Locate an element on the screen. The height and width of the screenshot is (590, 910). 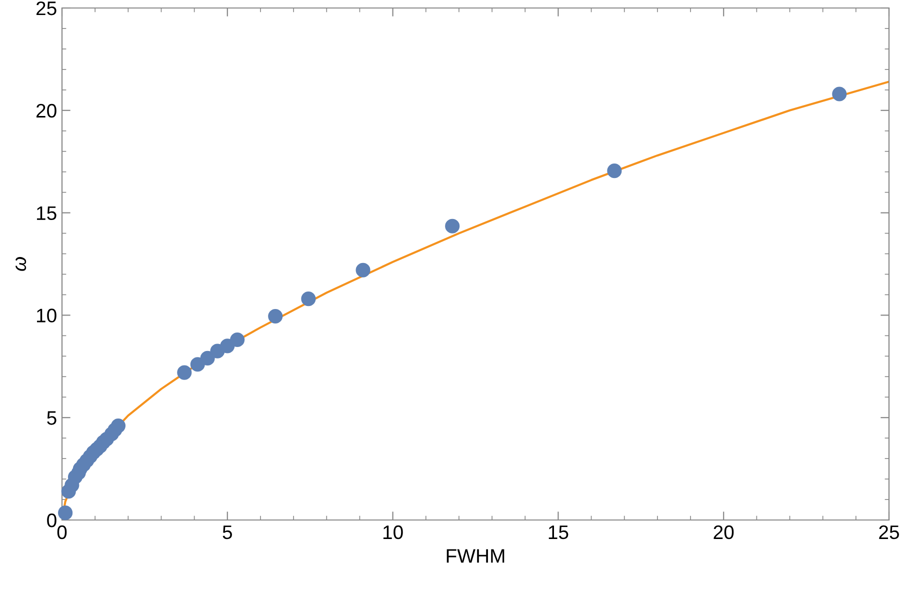
x-tick-label: 20 is located at coordinates (724, 532).